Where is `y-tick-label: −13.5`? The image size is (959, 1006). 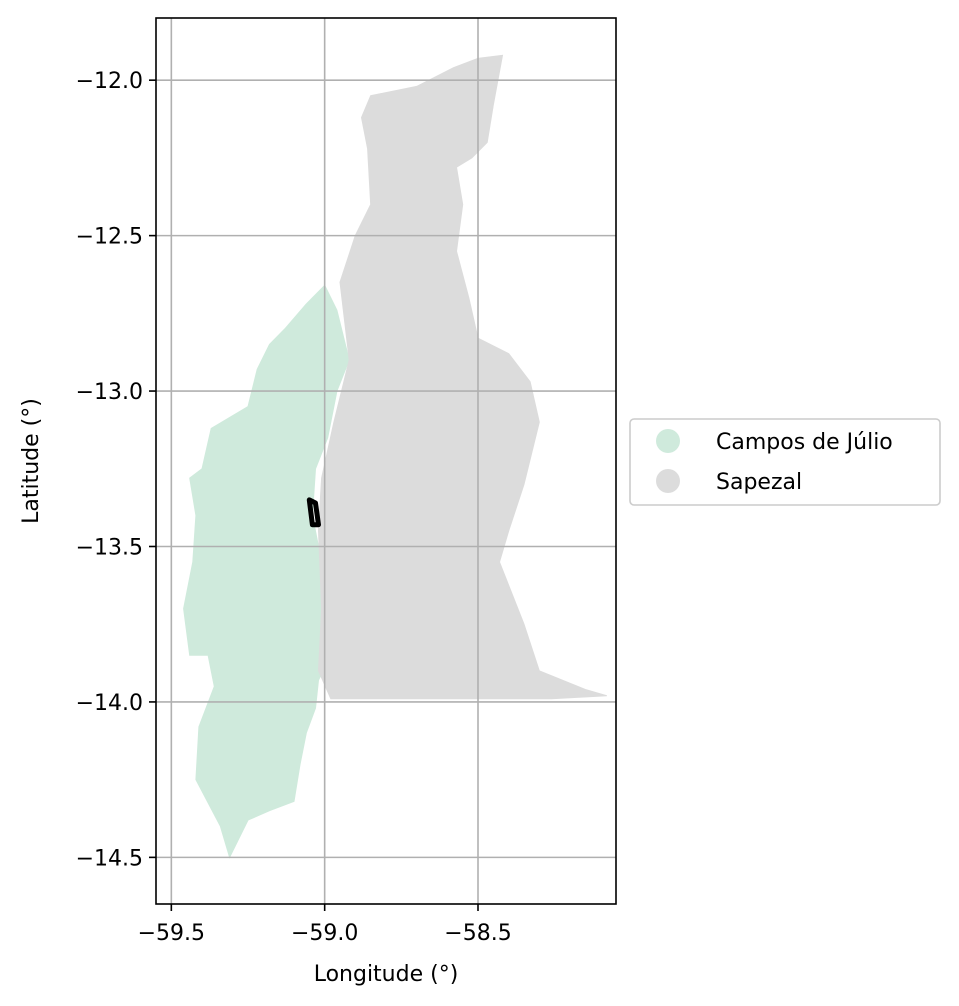
y-tick-label: −13.5 is located at coordinates (109, 547).